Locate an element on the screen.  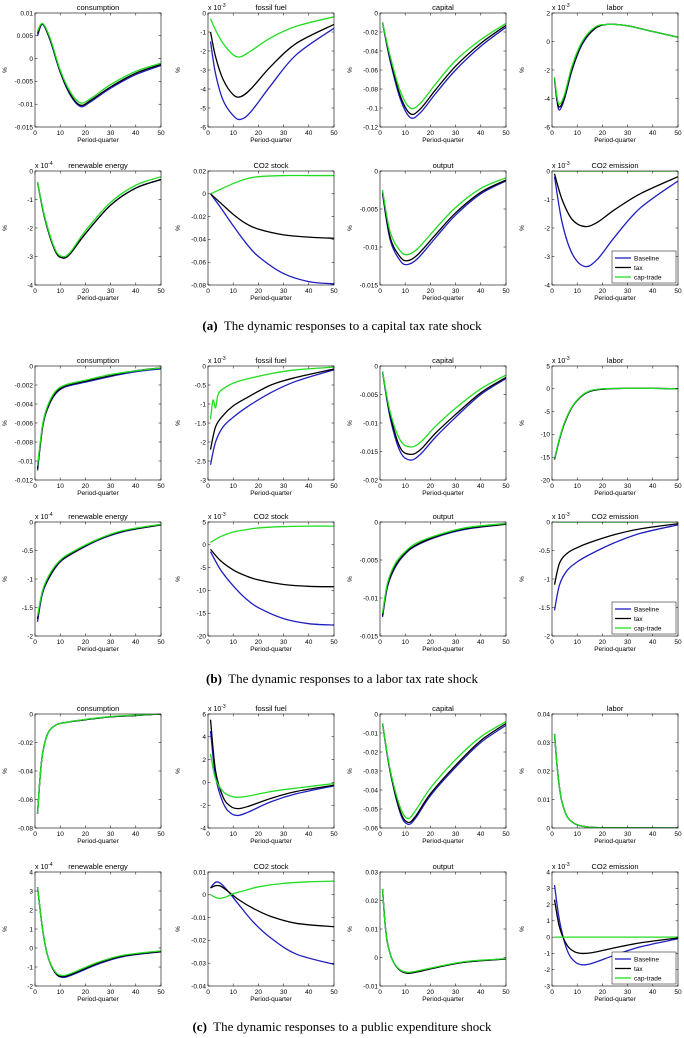
panel-title: renewable energy is located at coordinates (98, 165).